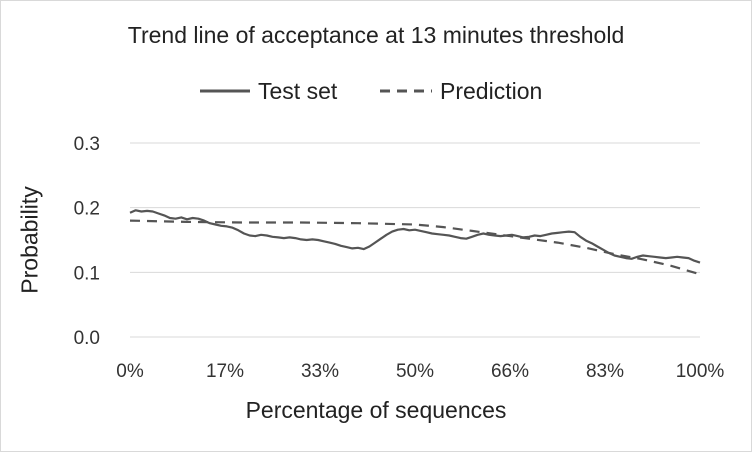  Describe the element at coordinates (225, 91) in the screenshot. I see `legend-swatch-solid` at that location.